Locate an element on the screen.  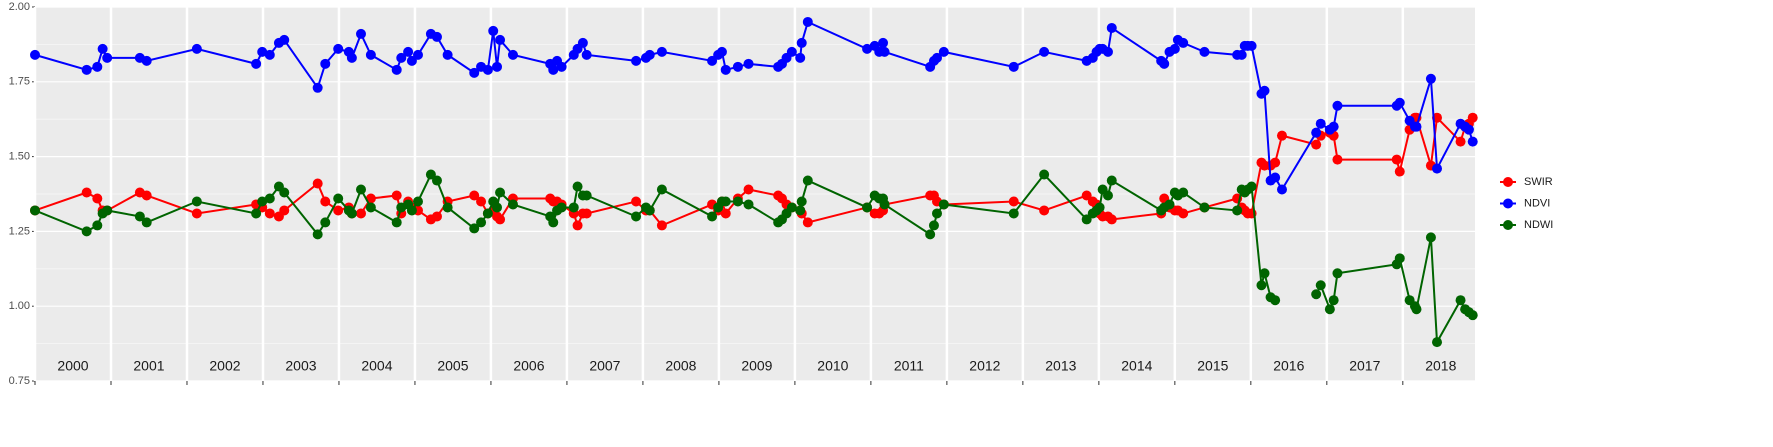
year-label: 2002 is located at coordinates (224, 366).